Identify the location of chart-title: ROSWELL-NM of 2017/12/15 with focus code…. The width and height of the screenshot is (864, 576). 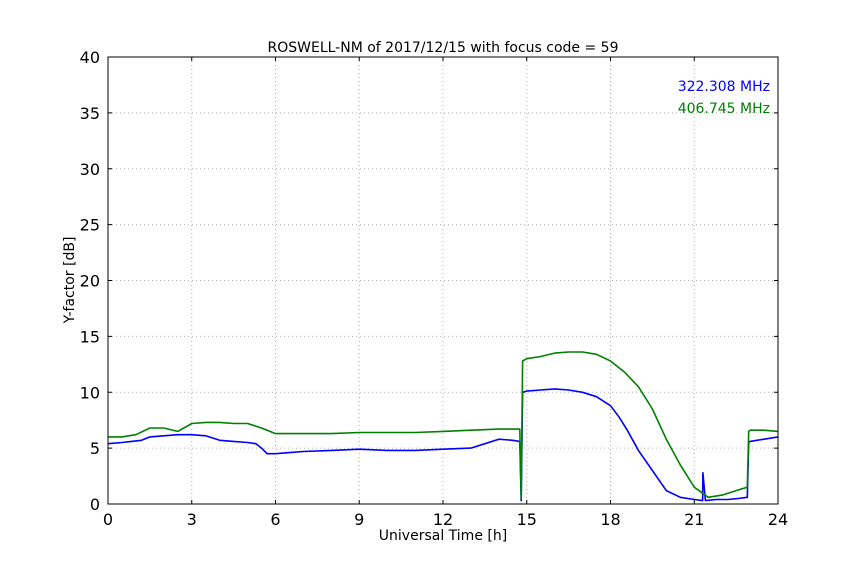
(443, 48).